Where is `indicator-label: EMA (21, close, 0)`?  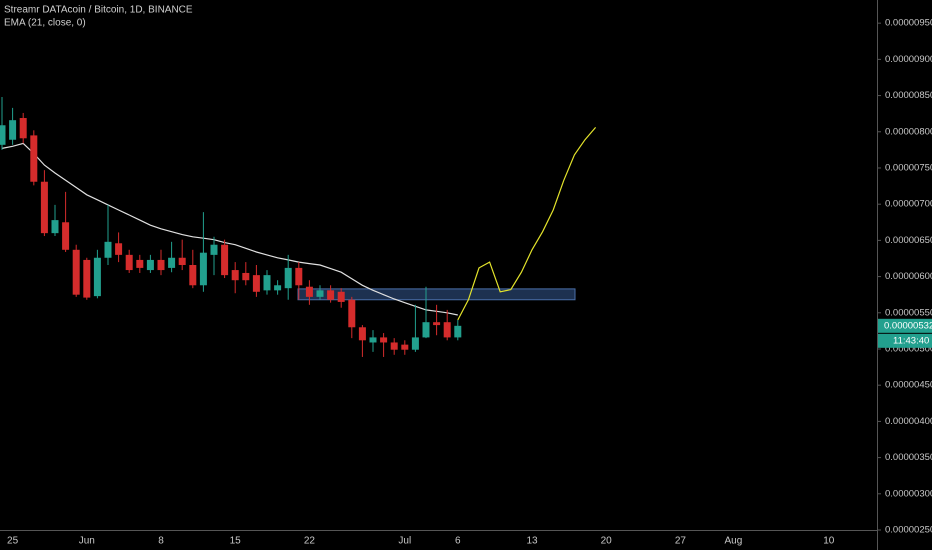 indicator-label: EMA (21, close, 0) is located at coordinates (45, 23).